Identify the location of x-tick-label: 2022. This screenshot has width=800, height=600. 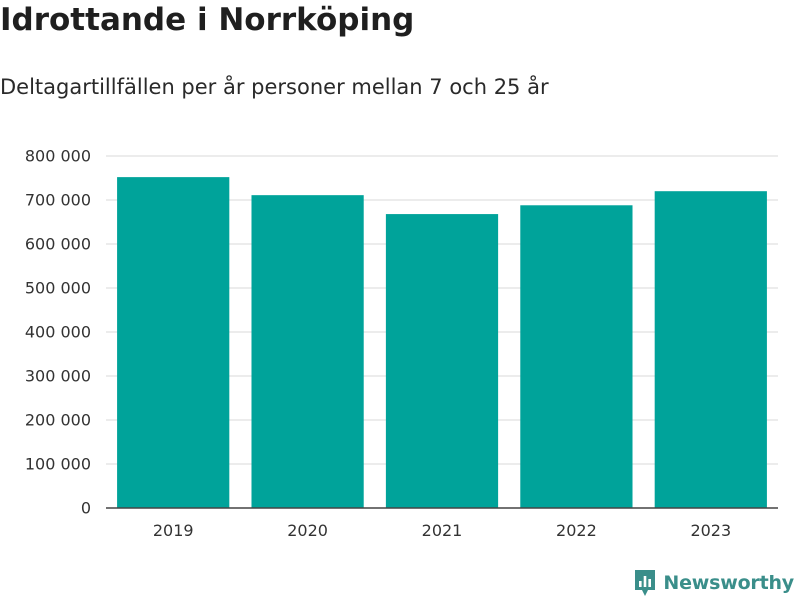
(576, 530).